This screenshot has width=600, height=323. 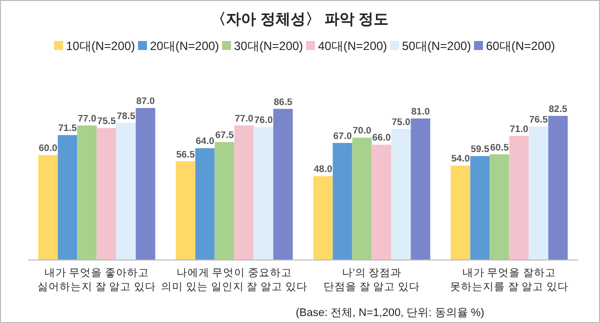 I want to click on data-label: 75.0, so click(x=401, y=122).